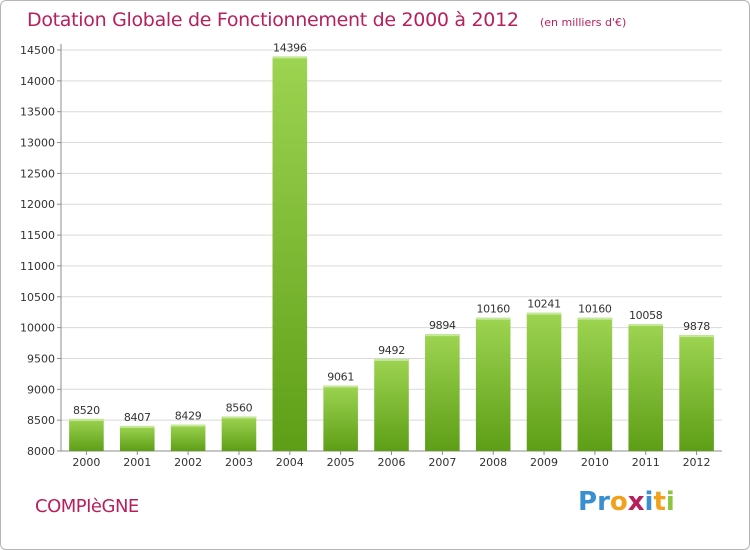 The width and height of the screenshot is (750, 550). Describe the element at coordinates (340, 377) in the screenshot. I see `data-label: 9061` at that location.